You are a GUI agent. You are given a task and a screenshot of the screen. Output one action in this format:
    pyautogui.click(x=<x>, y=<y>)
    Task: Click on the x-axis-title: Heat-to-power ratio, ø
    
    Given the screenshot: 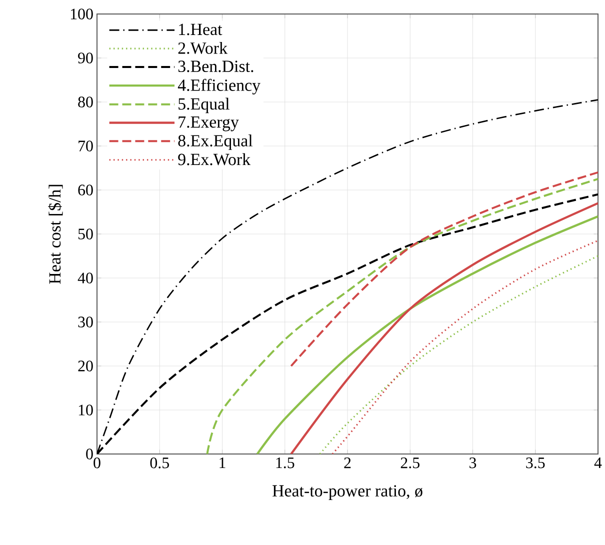 What is the action you would take?
    pyautogui.click(x=347, y=492)
    